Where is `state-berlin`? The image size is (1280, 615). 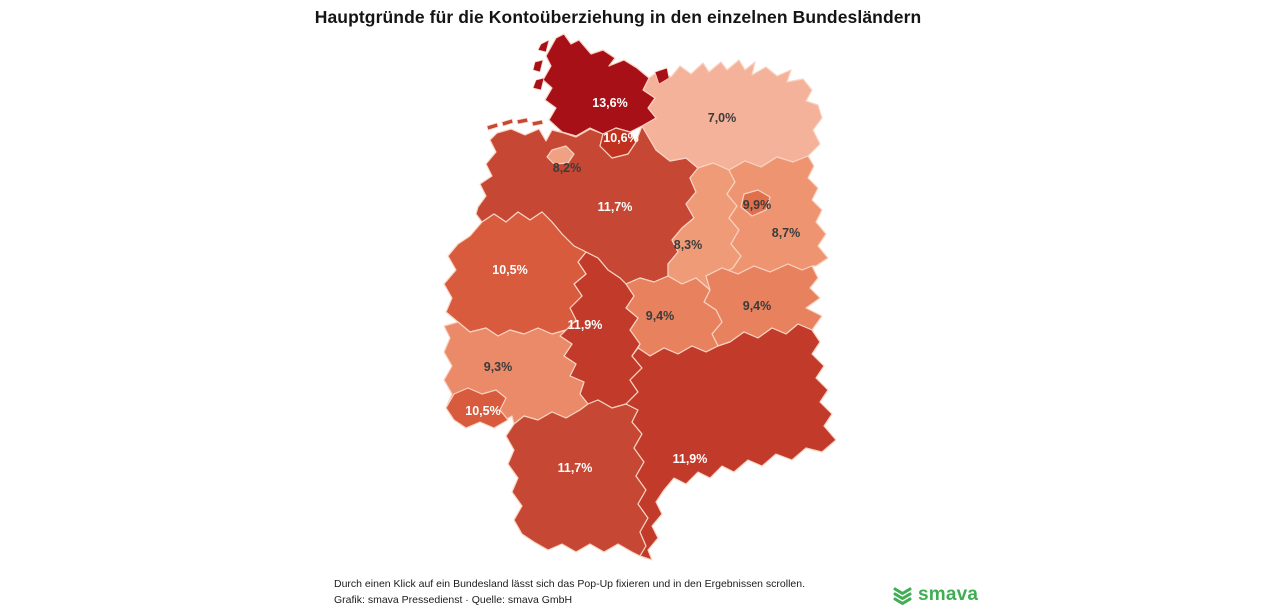 state-berlin is located at coordinates (755, 203).